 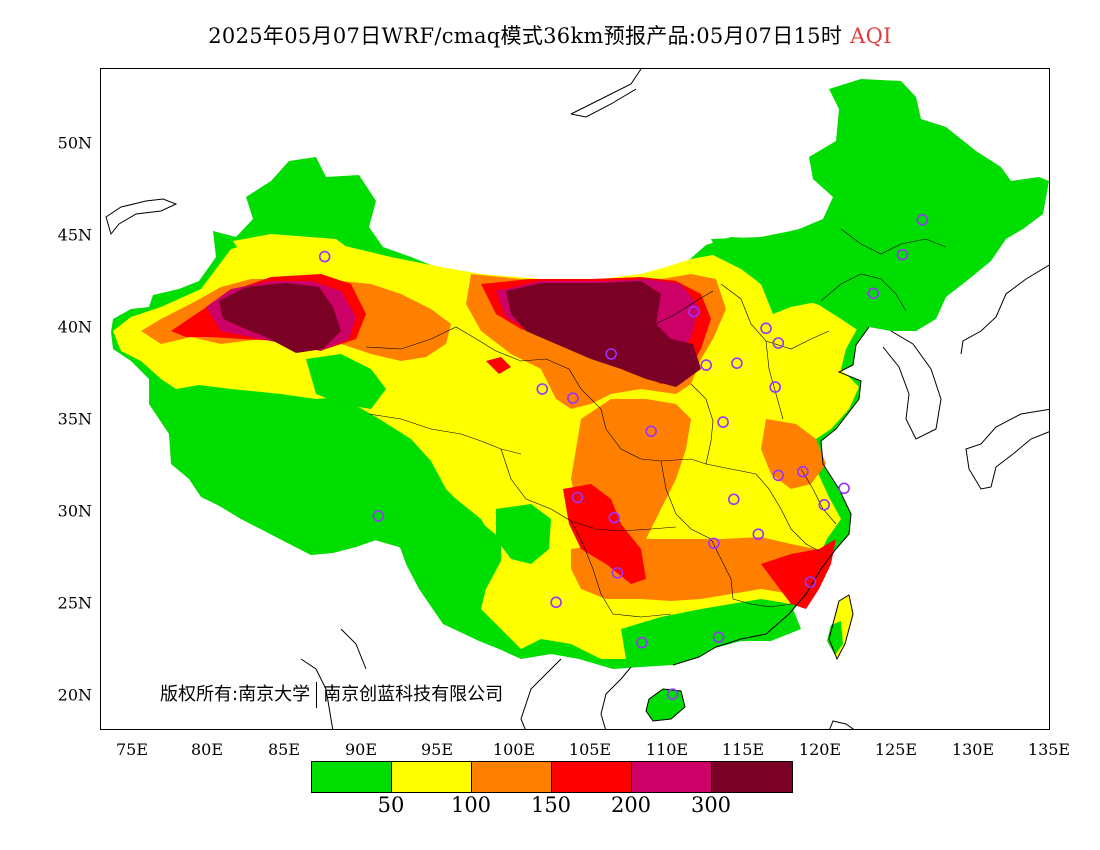 What do you see at coordinates (333, 678) in the screenshot?
I see `india-border` at bounding box center [333, 678].